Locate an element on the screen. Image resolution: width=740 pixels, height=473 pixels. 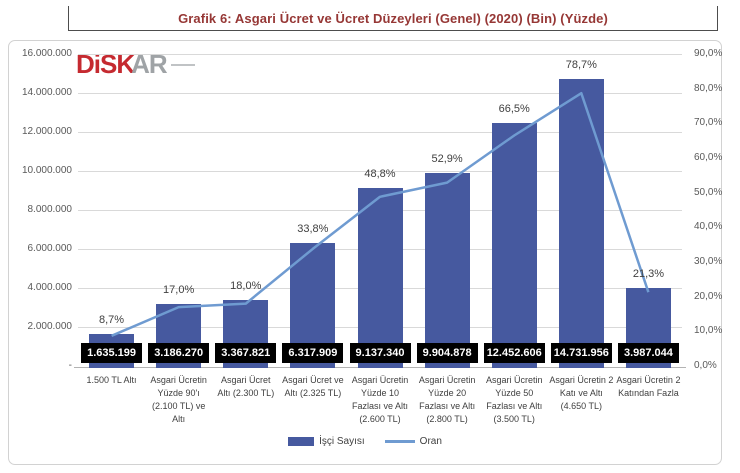
x-axis-category-label: 1.500 TL Altı is located at coordinates (112, 380).